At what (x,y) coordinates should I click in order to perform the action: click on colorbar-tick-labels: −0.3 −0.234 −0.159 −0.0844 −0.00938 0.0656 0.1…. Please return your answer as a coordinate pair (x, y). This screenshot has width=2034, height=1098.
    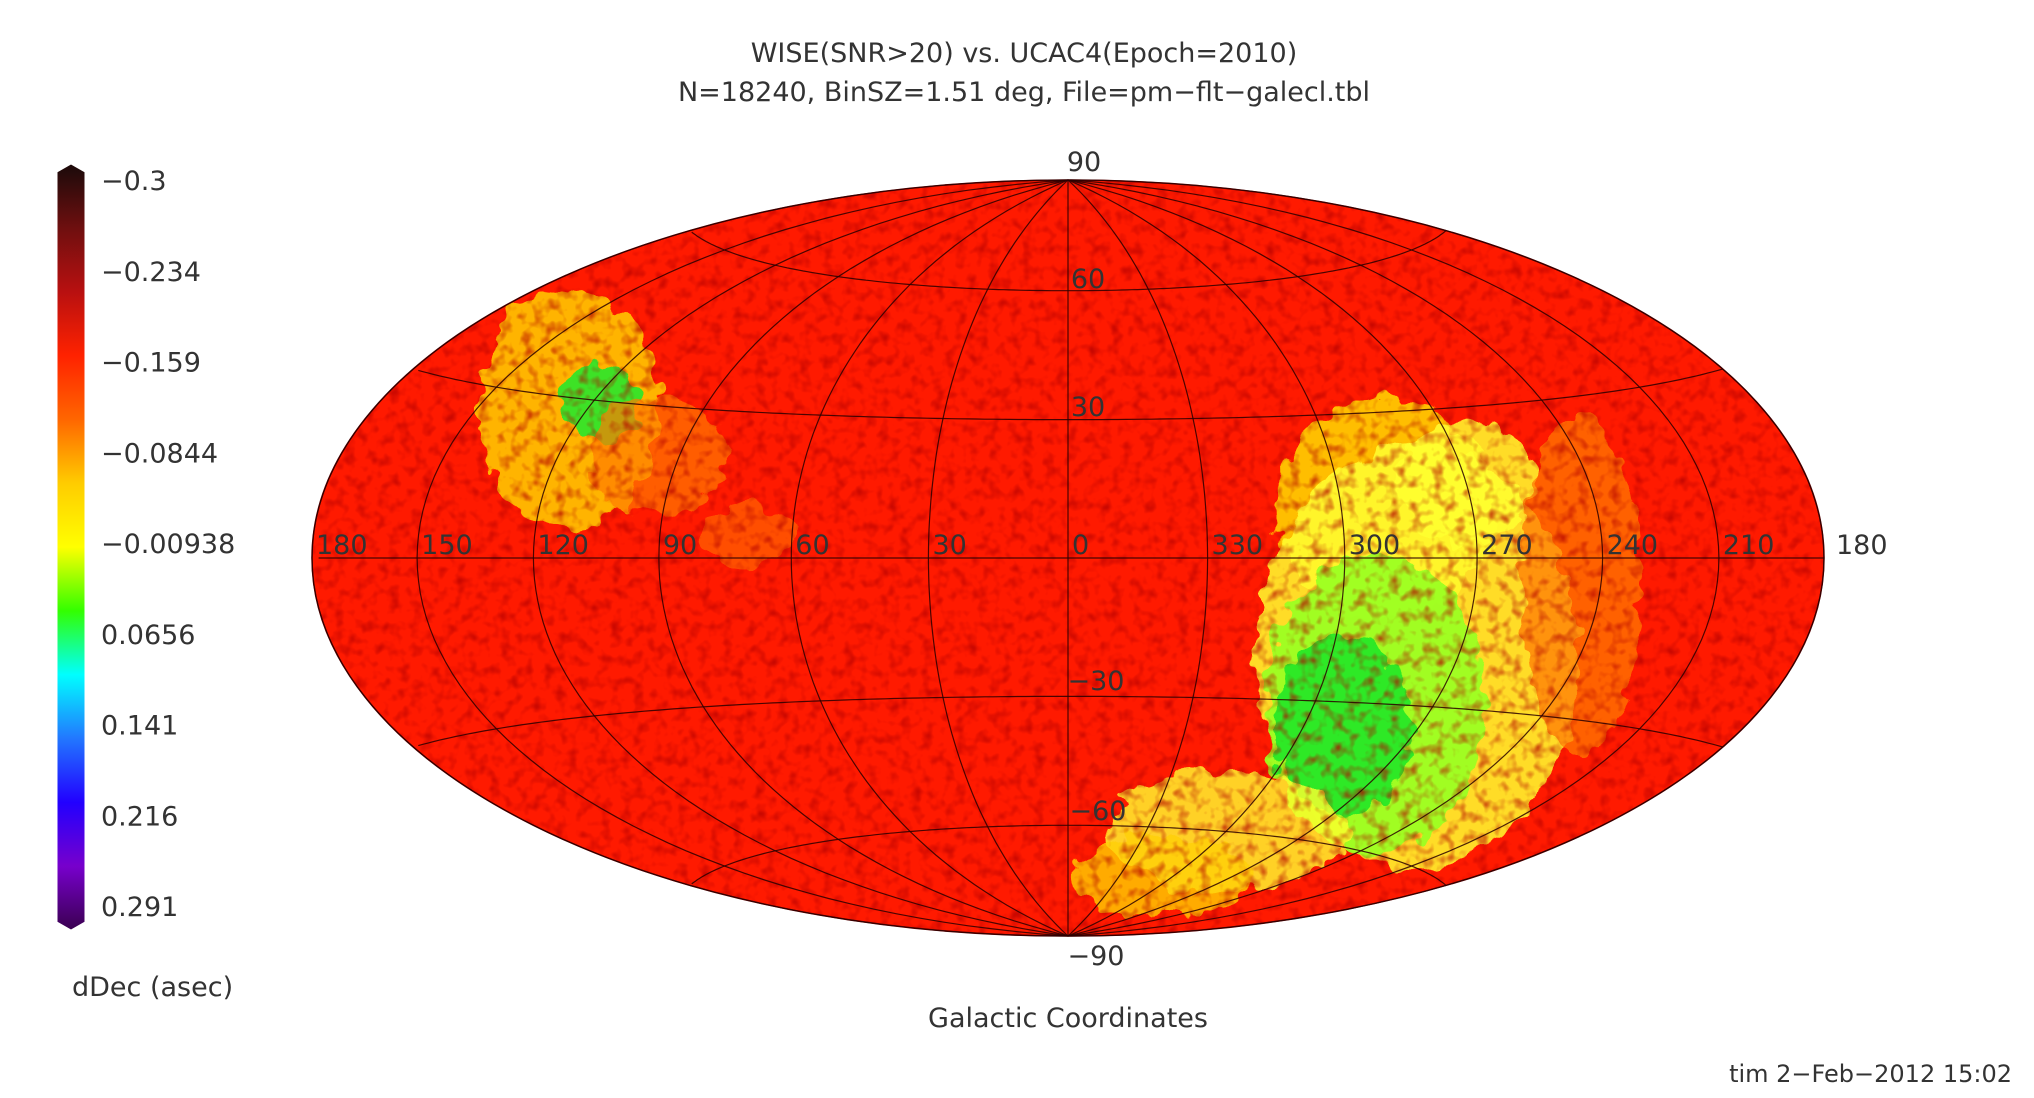
    Looking at the image, I should click on (168, 544).